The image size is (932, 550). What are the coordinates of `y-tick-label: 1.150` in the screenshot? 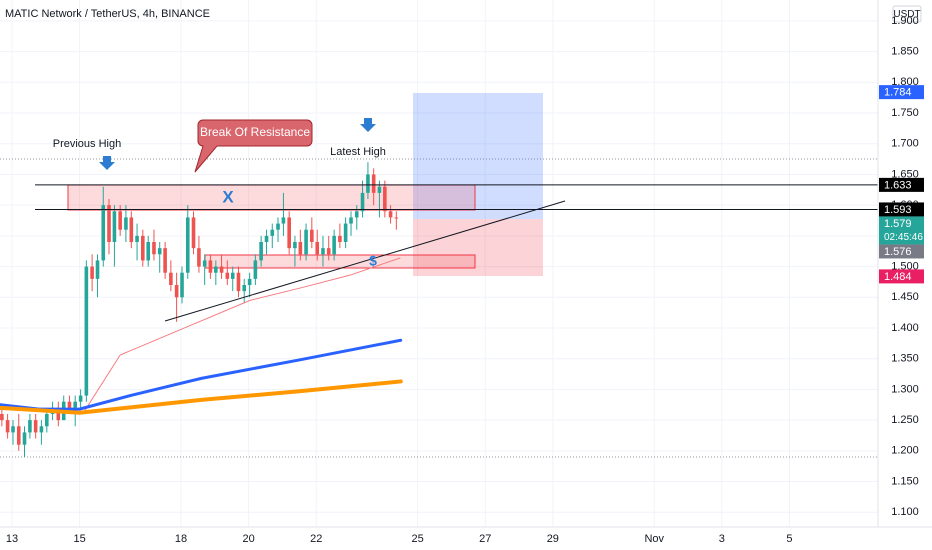 It's located at (905, 481).